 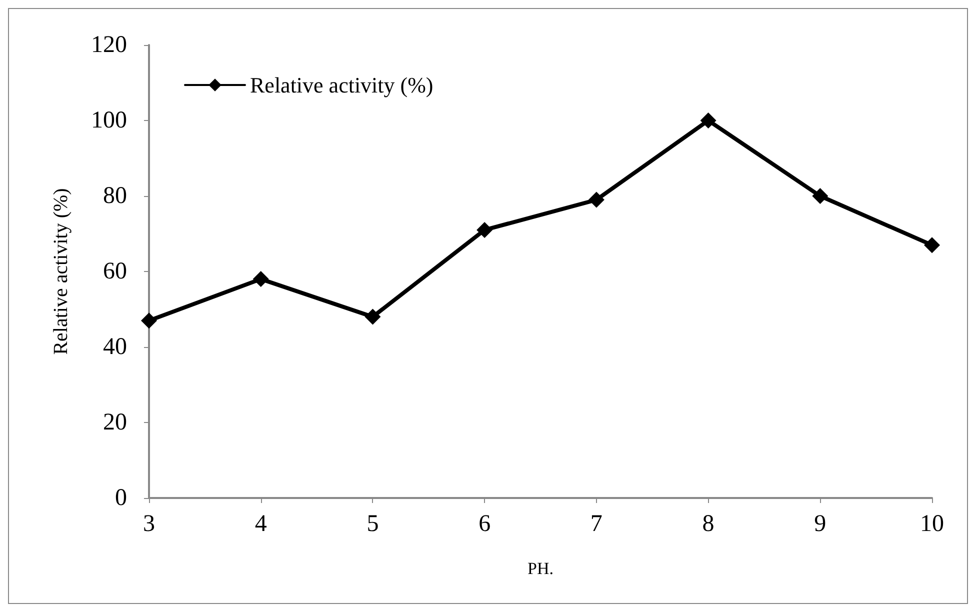 What do you see at coordinates (115, 196) in the screenshot?
I see `y-tick-label: 80` at bounding box center [115, 196].